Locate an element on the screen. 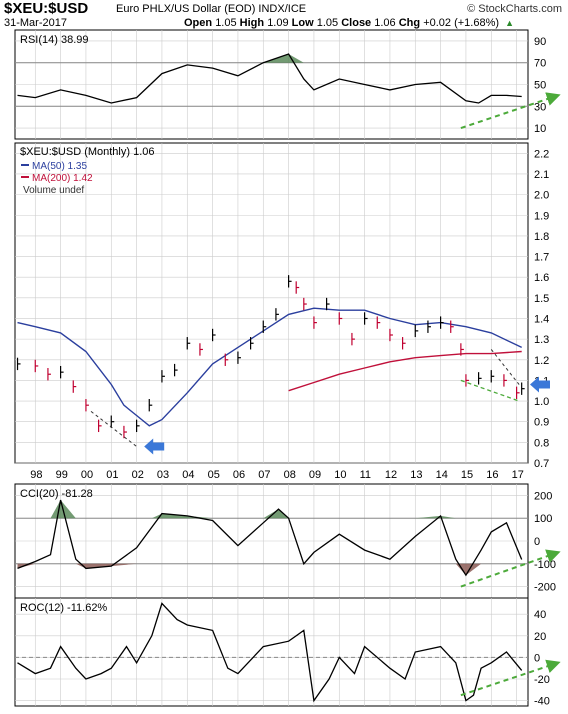  legend-ma200: MA(200) 1.42 is located at coordinates (62, 178).